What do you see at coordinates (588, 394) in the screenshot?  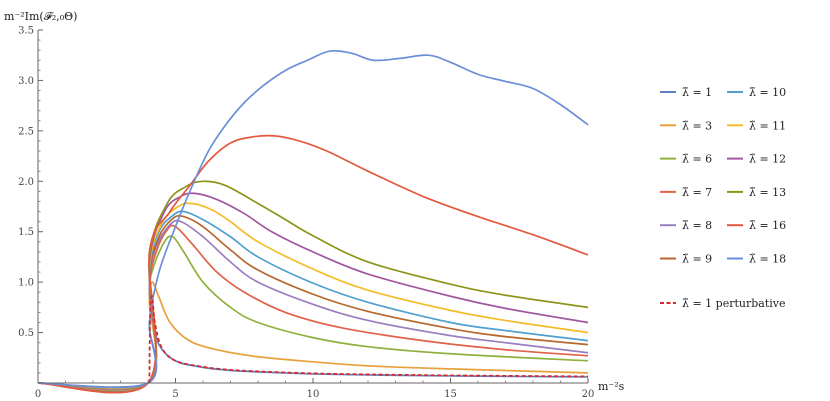 I see `x-tick-label: 20` at bounding box center [588, 394].